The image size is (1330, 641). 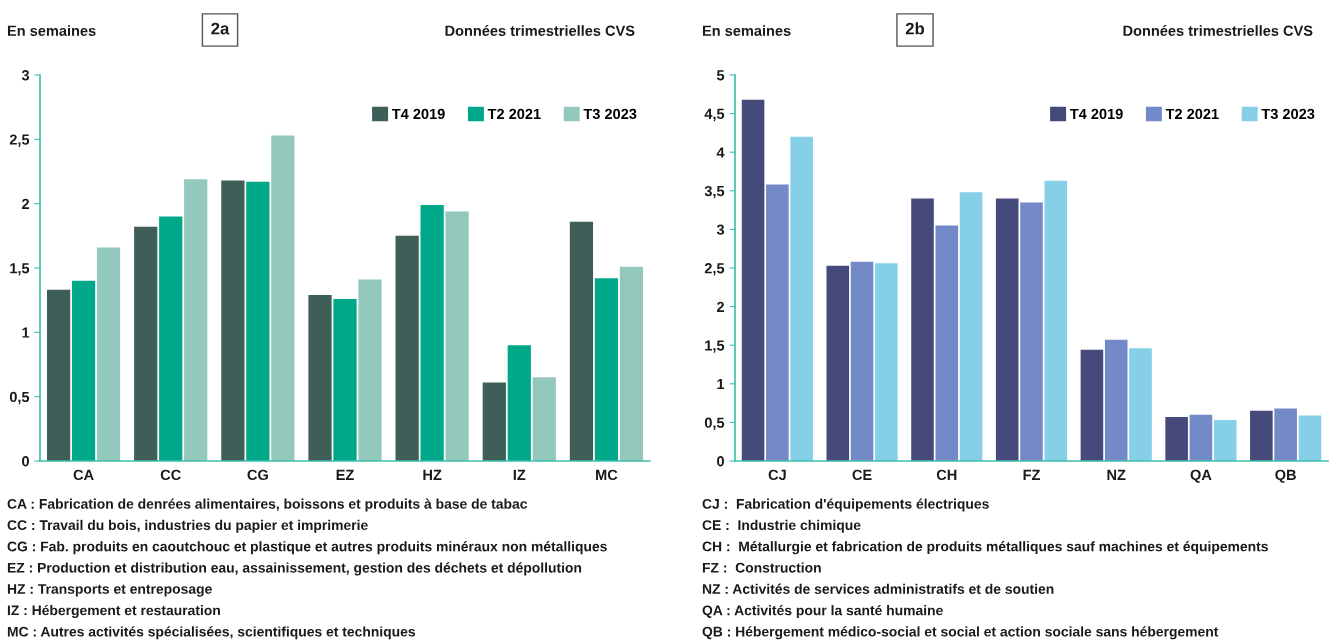 What do you see at coordinates (761, 567) in the screenshot?
I see `text: FZ : Construction` at bounding box center [761, 567].